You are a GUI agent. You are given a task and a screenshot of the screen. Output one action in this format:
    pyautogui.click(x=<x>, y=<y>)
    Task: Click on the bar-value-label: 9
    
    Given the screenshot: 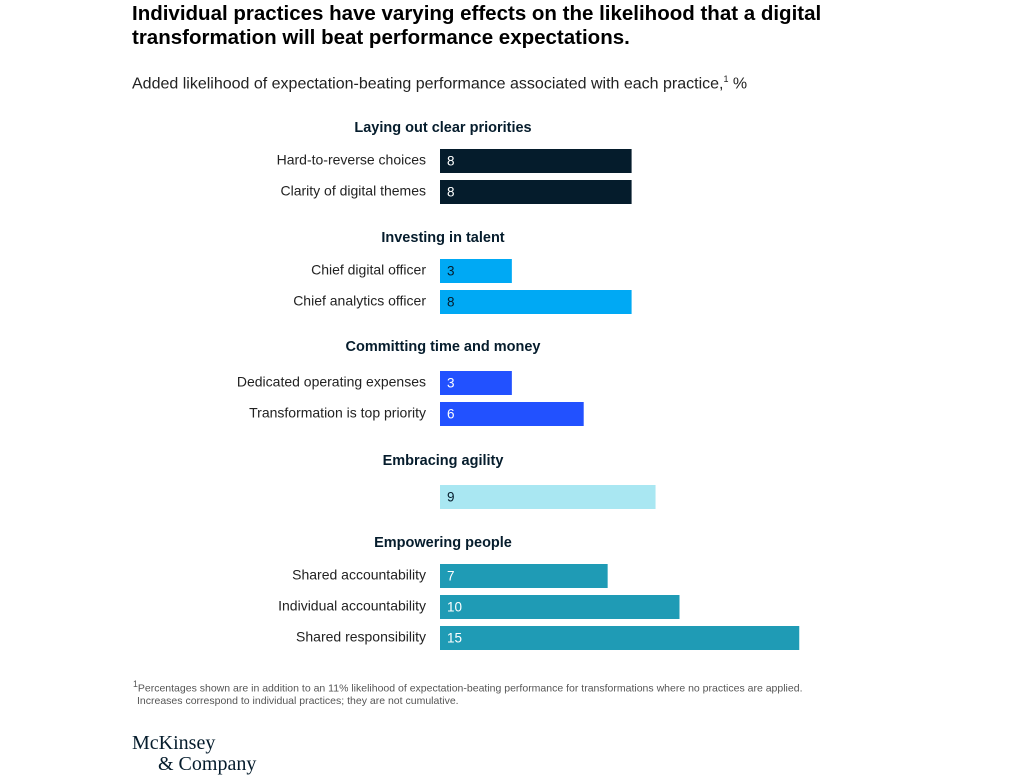 What is the action you would take?
    pyautogui.click(x=451, y=497)
    